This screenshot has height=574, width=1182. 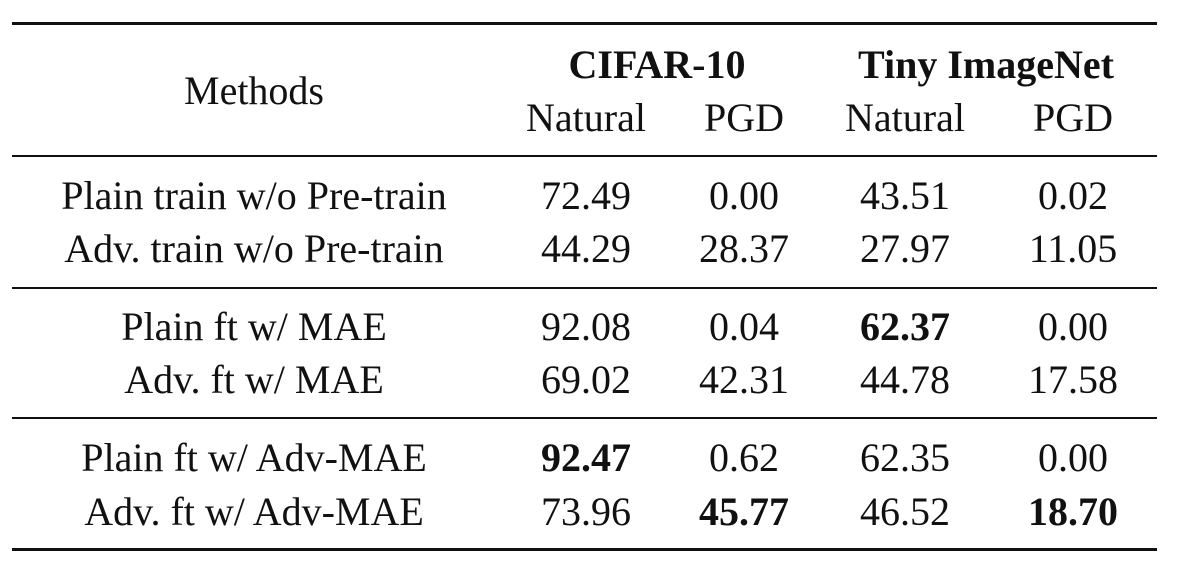 What do you see at coordinates (254, 195) in the screenshot?
I see `method-label: Plain train w/o Pre-train` at bounding box center [254, 195].